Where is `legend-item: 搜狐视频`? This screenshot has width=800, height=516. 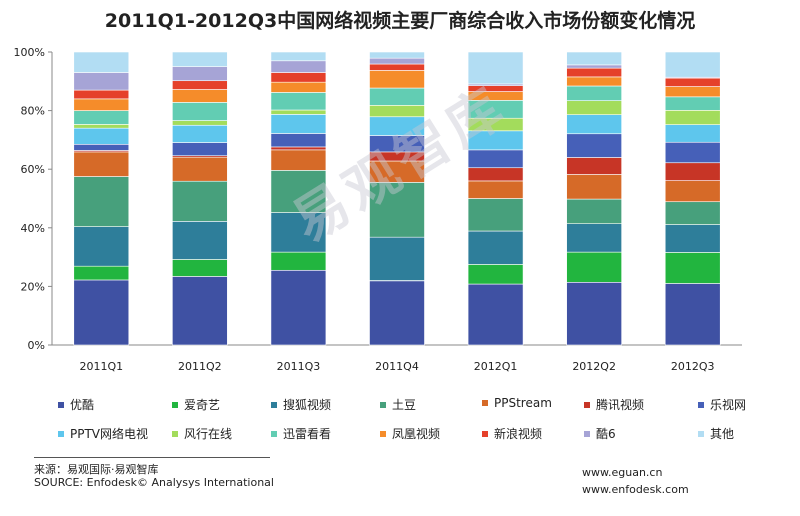
legend-item: 搜狐视频 is located at coordinates (301, 404).